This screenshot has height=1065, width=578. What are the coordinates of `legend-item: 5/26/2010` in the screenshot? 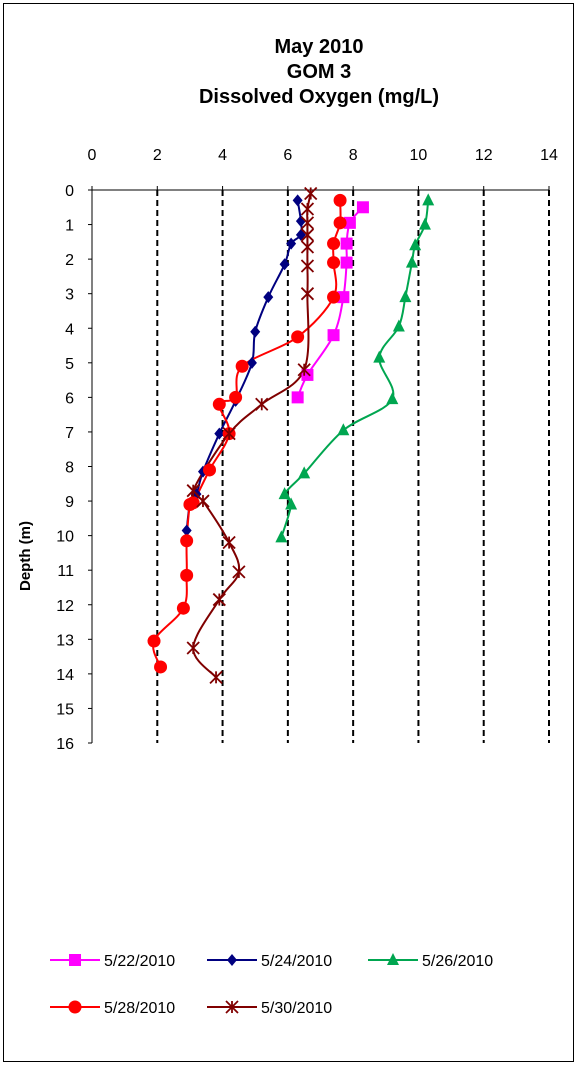 It's located at (430, 961).